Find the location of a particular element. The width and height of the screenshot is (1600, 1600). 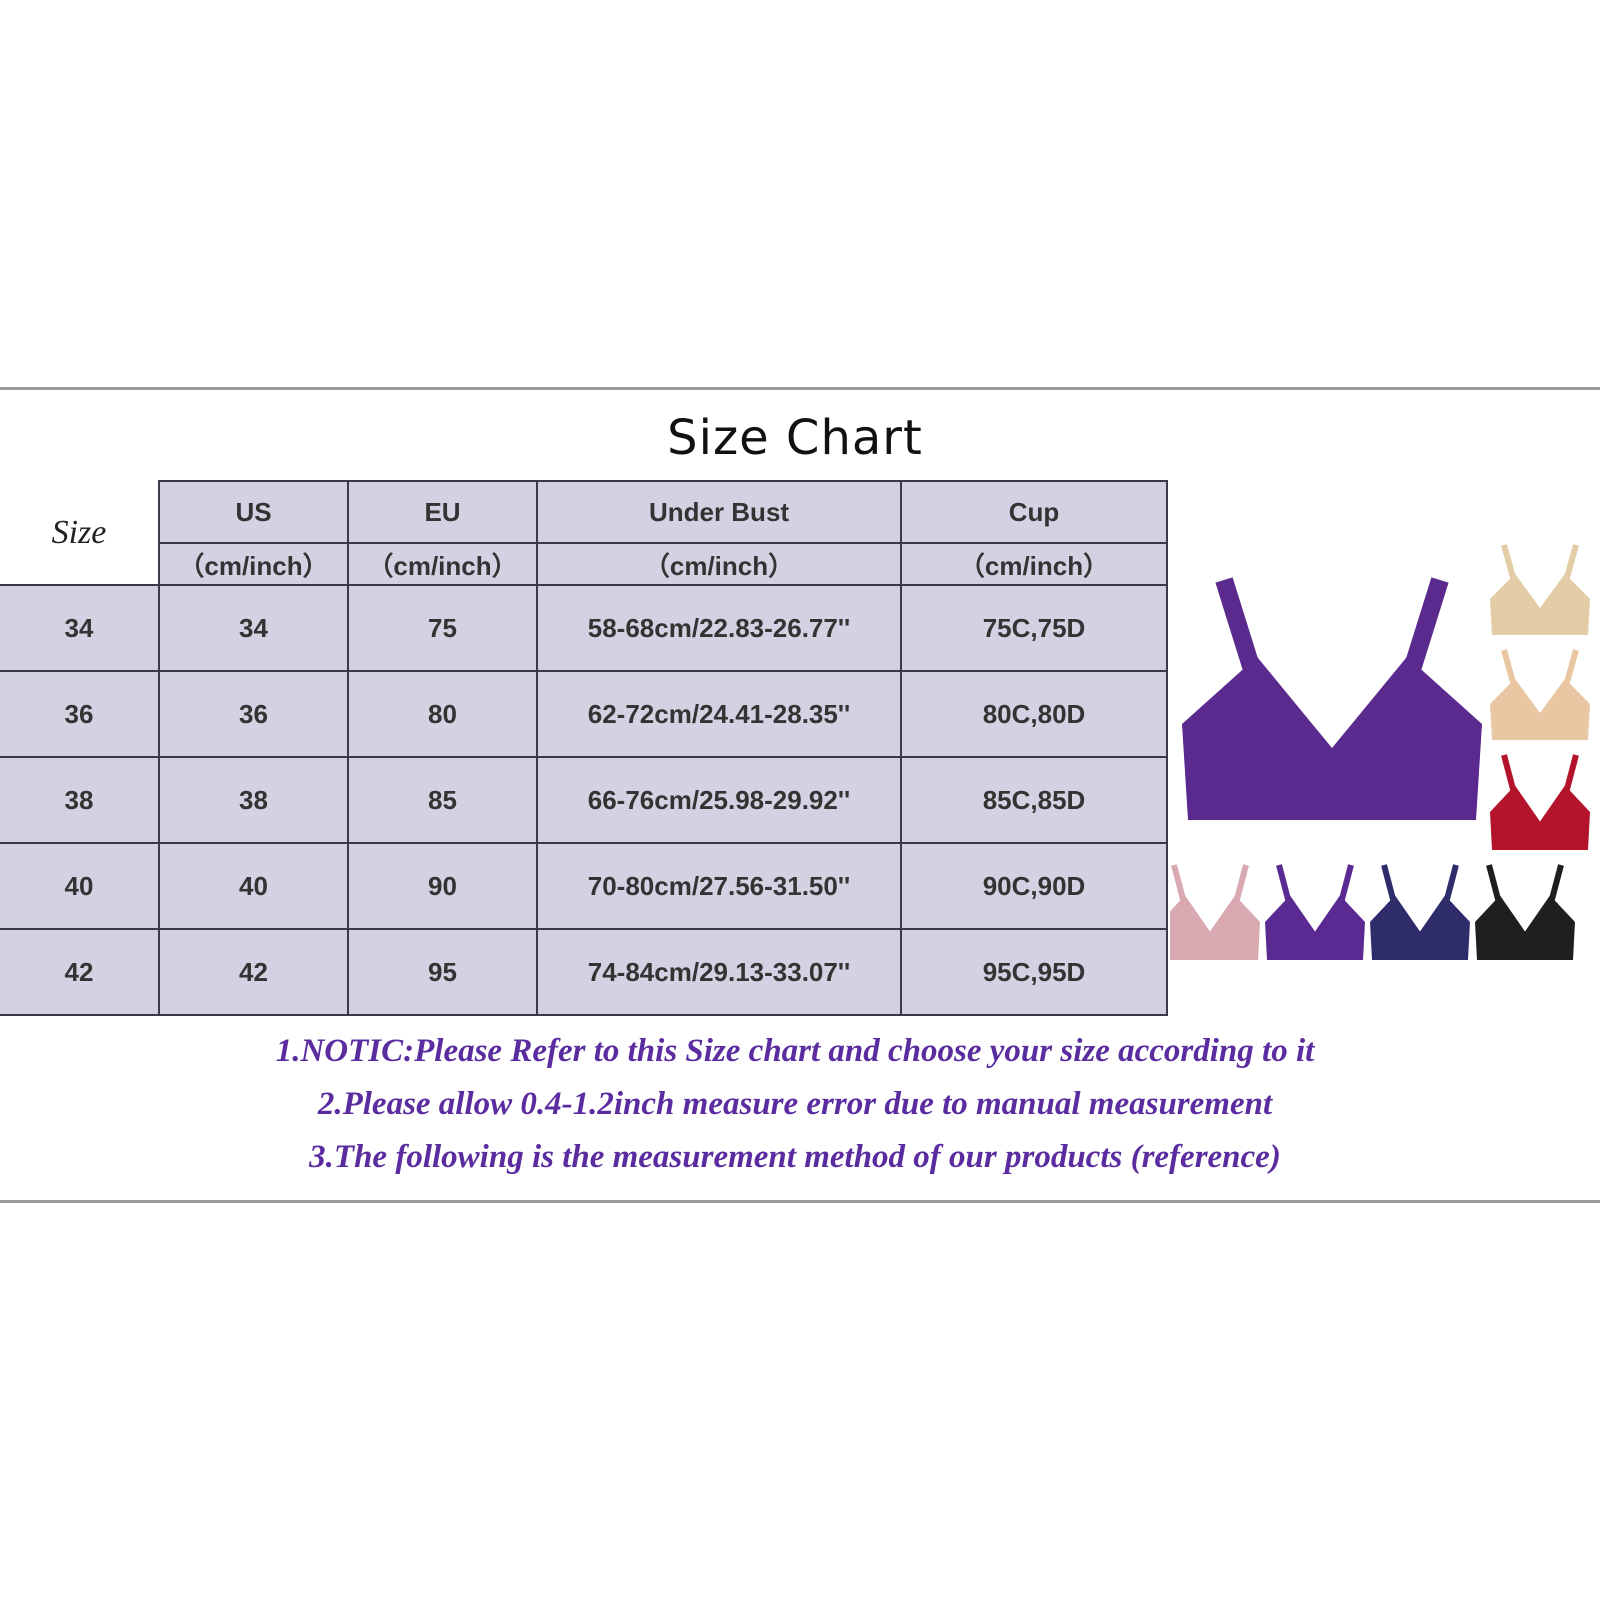

header-row: Size US EU Under Bust Cup is located at coordinates (584, 533).